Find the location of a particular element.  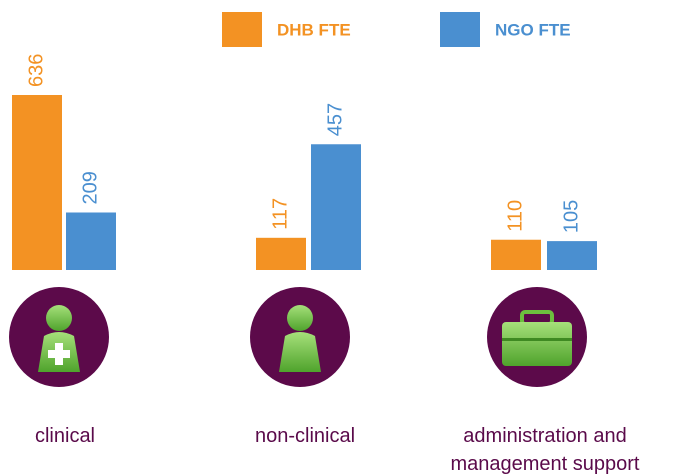

category-label: clinical is located at coordinates (65, 436).